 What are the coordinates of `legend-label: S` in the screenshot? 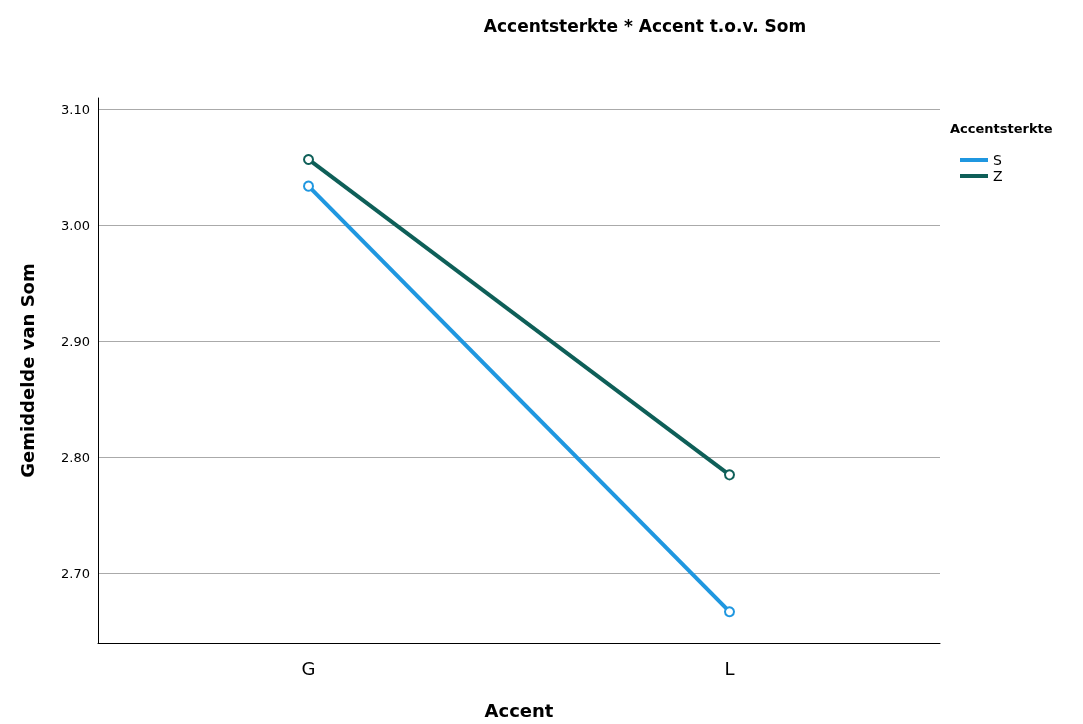 It's located at (997, 160).